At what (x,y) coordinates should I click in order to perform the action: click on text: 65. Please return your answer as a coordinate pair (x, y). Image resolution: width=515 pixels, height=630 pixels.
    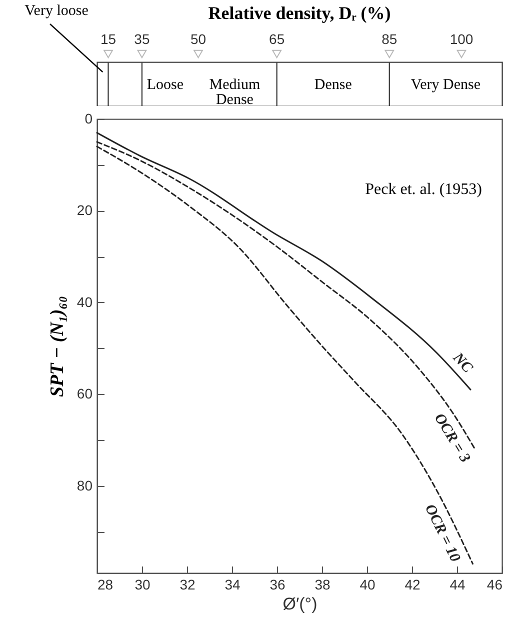
    Looking at the image, I should click on (277, 39).